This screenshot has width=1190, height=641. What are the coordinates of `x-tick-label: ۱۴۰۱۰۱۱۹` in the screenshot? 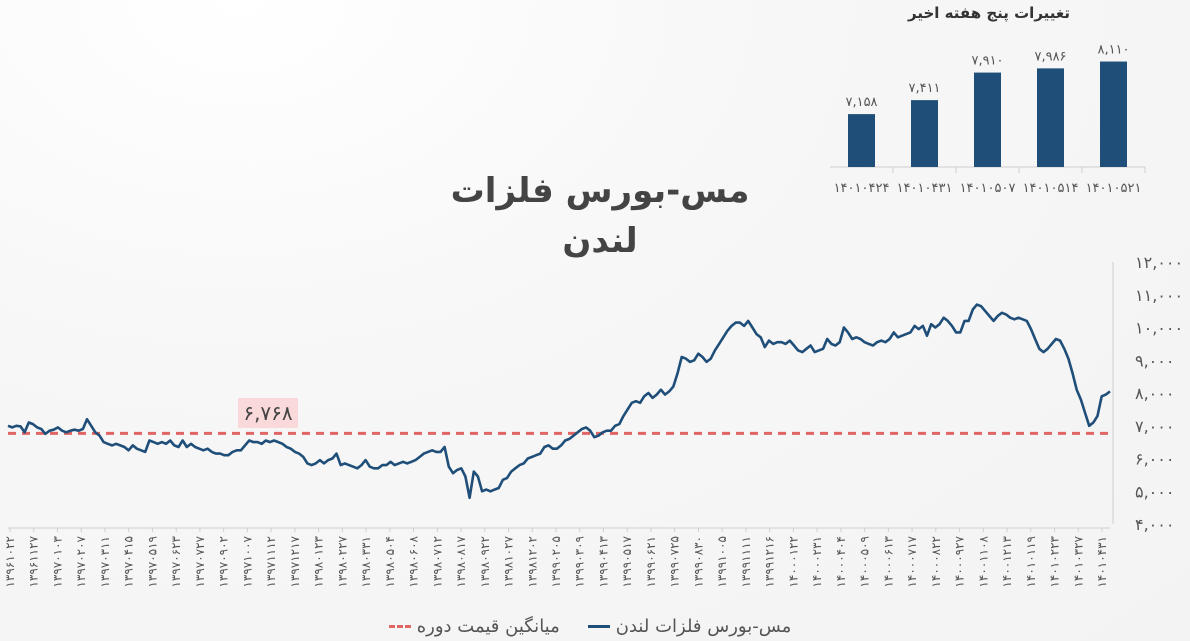 It's located at (1031, 562).